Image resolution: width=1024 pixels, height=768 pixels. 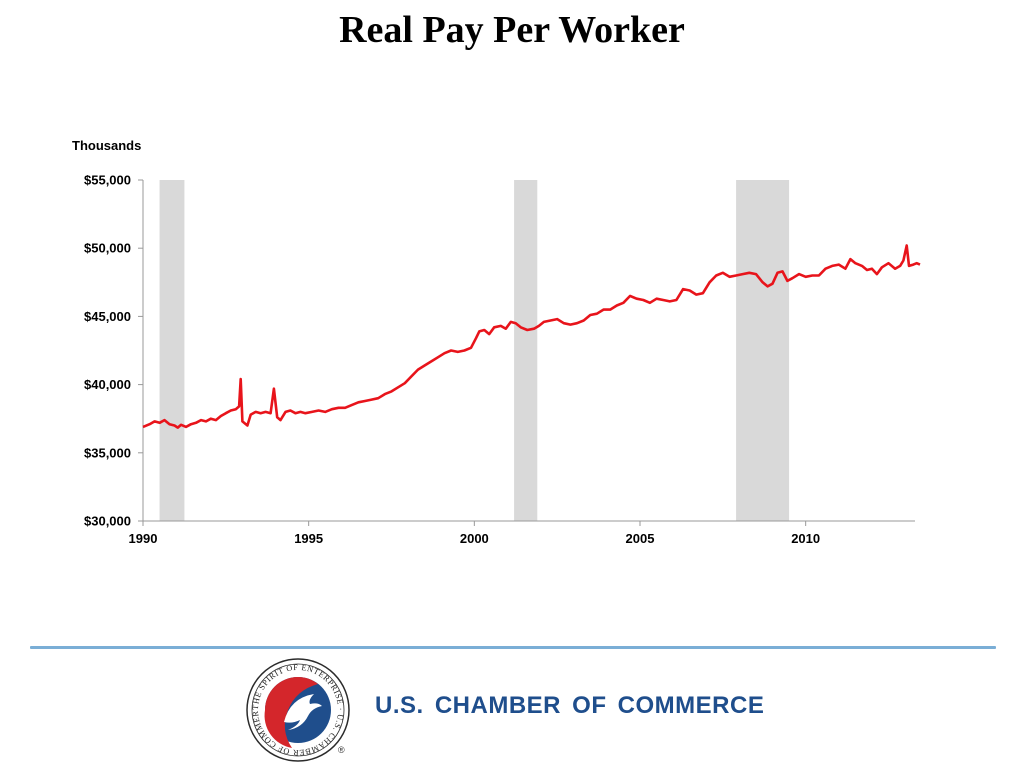 I want to click on x-tick-label: 2010, so click(x=805, y=538).